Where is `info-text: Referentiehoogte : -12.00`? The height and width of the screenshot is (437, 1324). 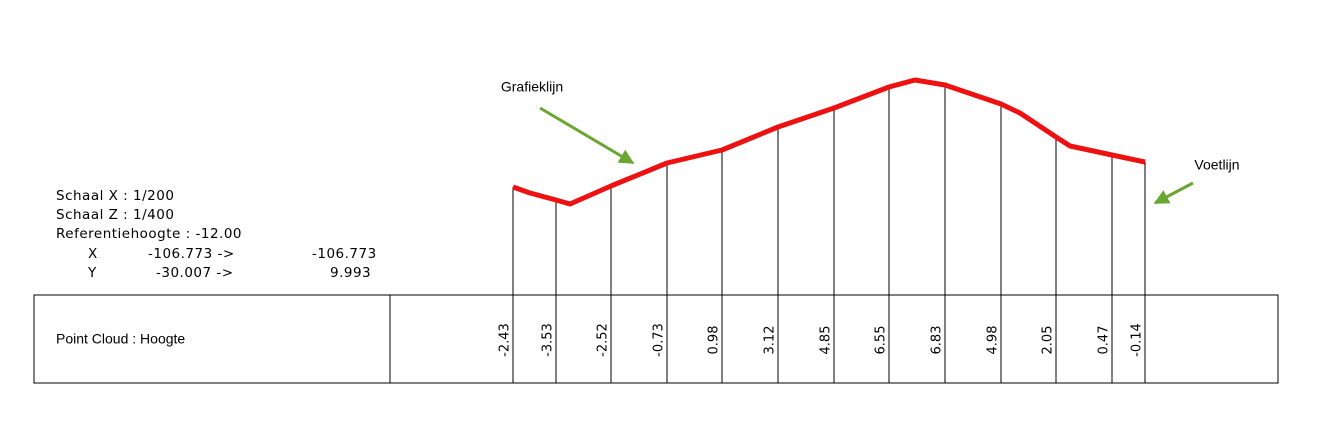
info-text: Referentiehoogte : -12.00 is located at coordinates (149, 234).